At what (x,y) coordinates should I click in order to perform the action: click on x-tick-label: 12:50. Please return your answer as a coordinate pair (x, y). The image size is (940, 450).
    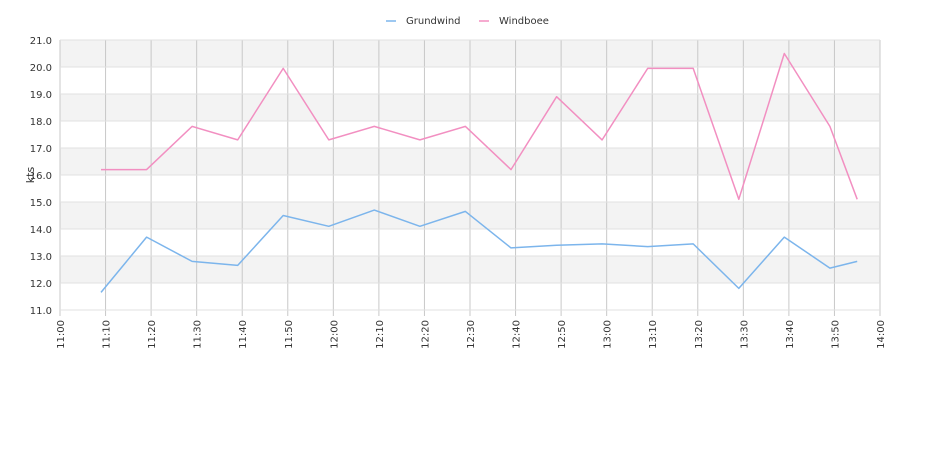
    Looking at the image, I should click on (562, 334).